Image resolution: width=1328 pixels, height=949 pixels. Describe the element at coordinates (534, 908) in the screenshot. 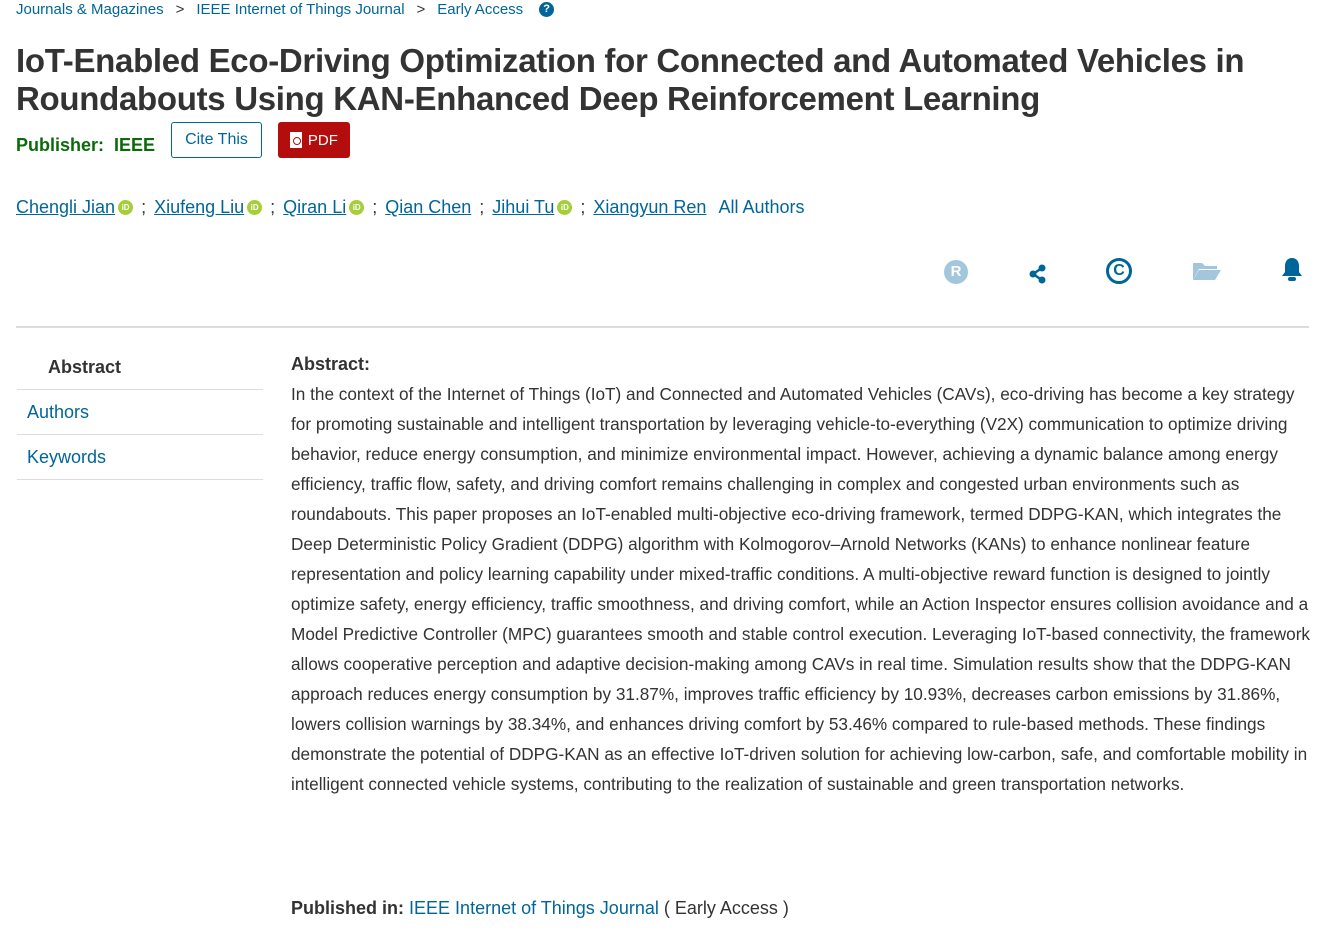

I see `published-in-journal-link: IEEE Internet of Things Journal` at that location.